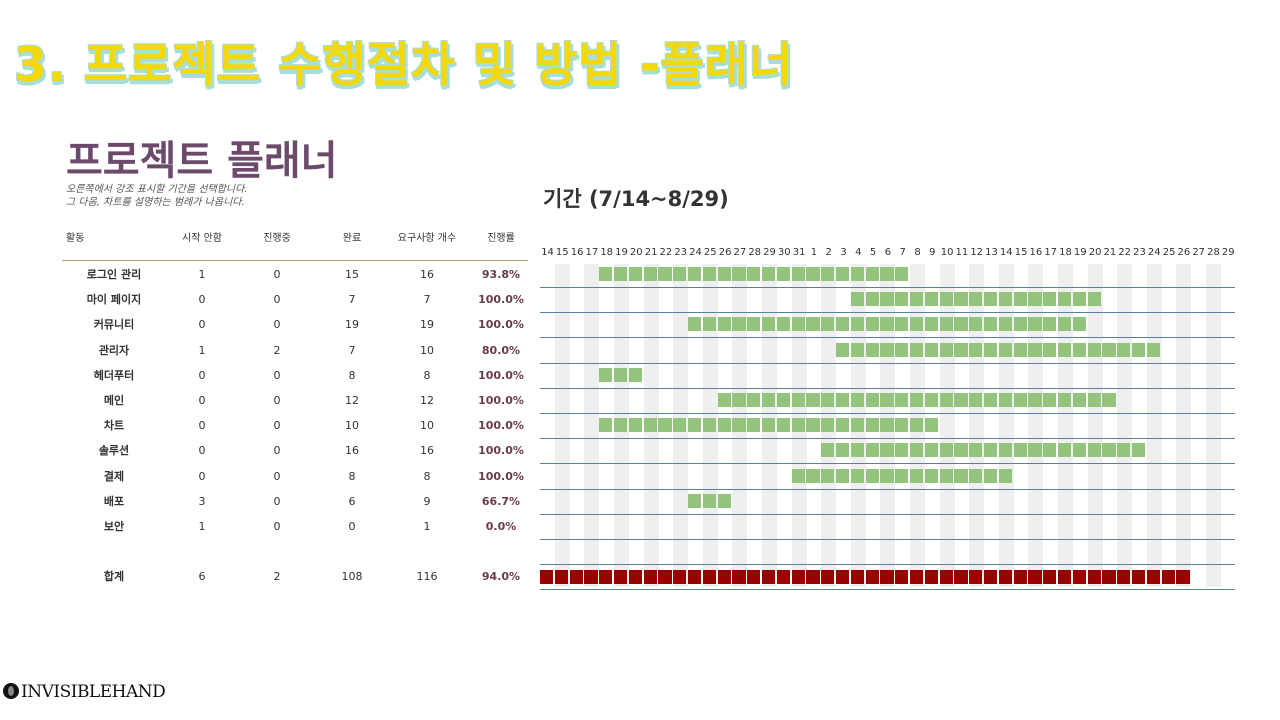 This screenshot has height=720, width=1280. What do you see at coordinates (932, 252) in the screenshot?
I see `day-label: 9` at bounding box center [932, 252].